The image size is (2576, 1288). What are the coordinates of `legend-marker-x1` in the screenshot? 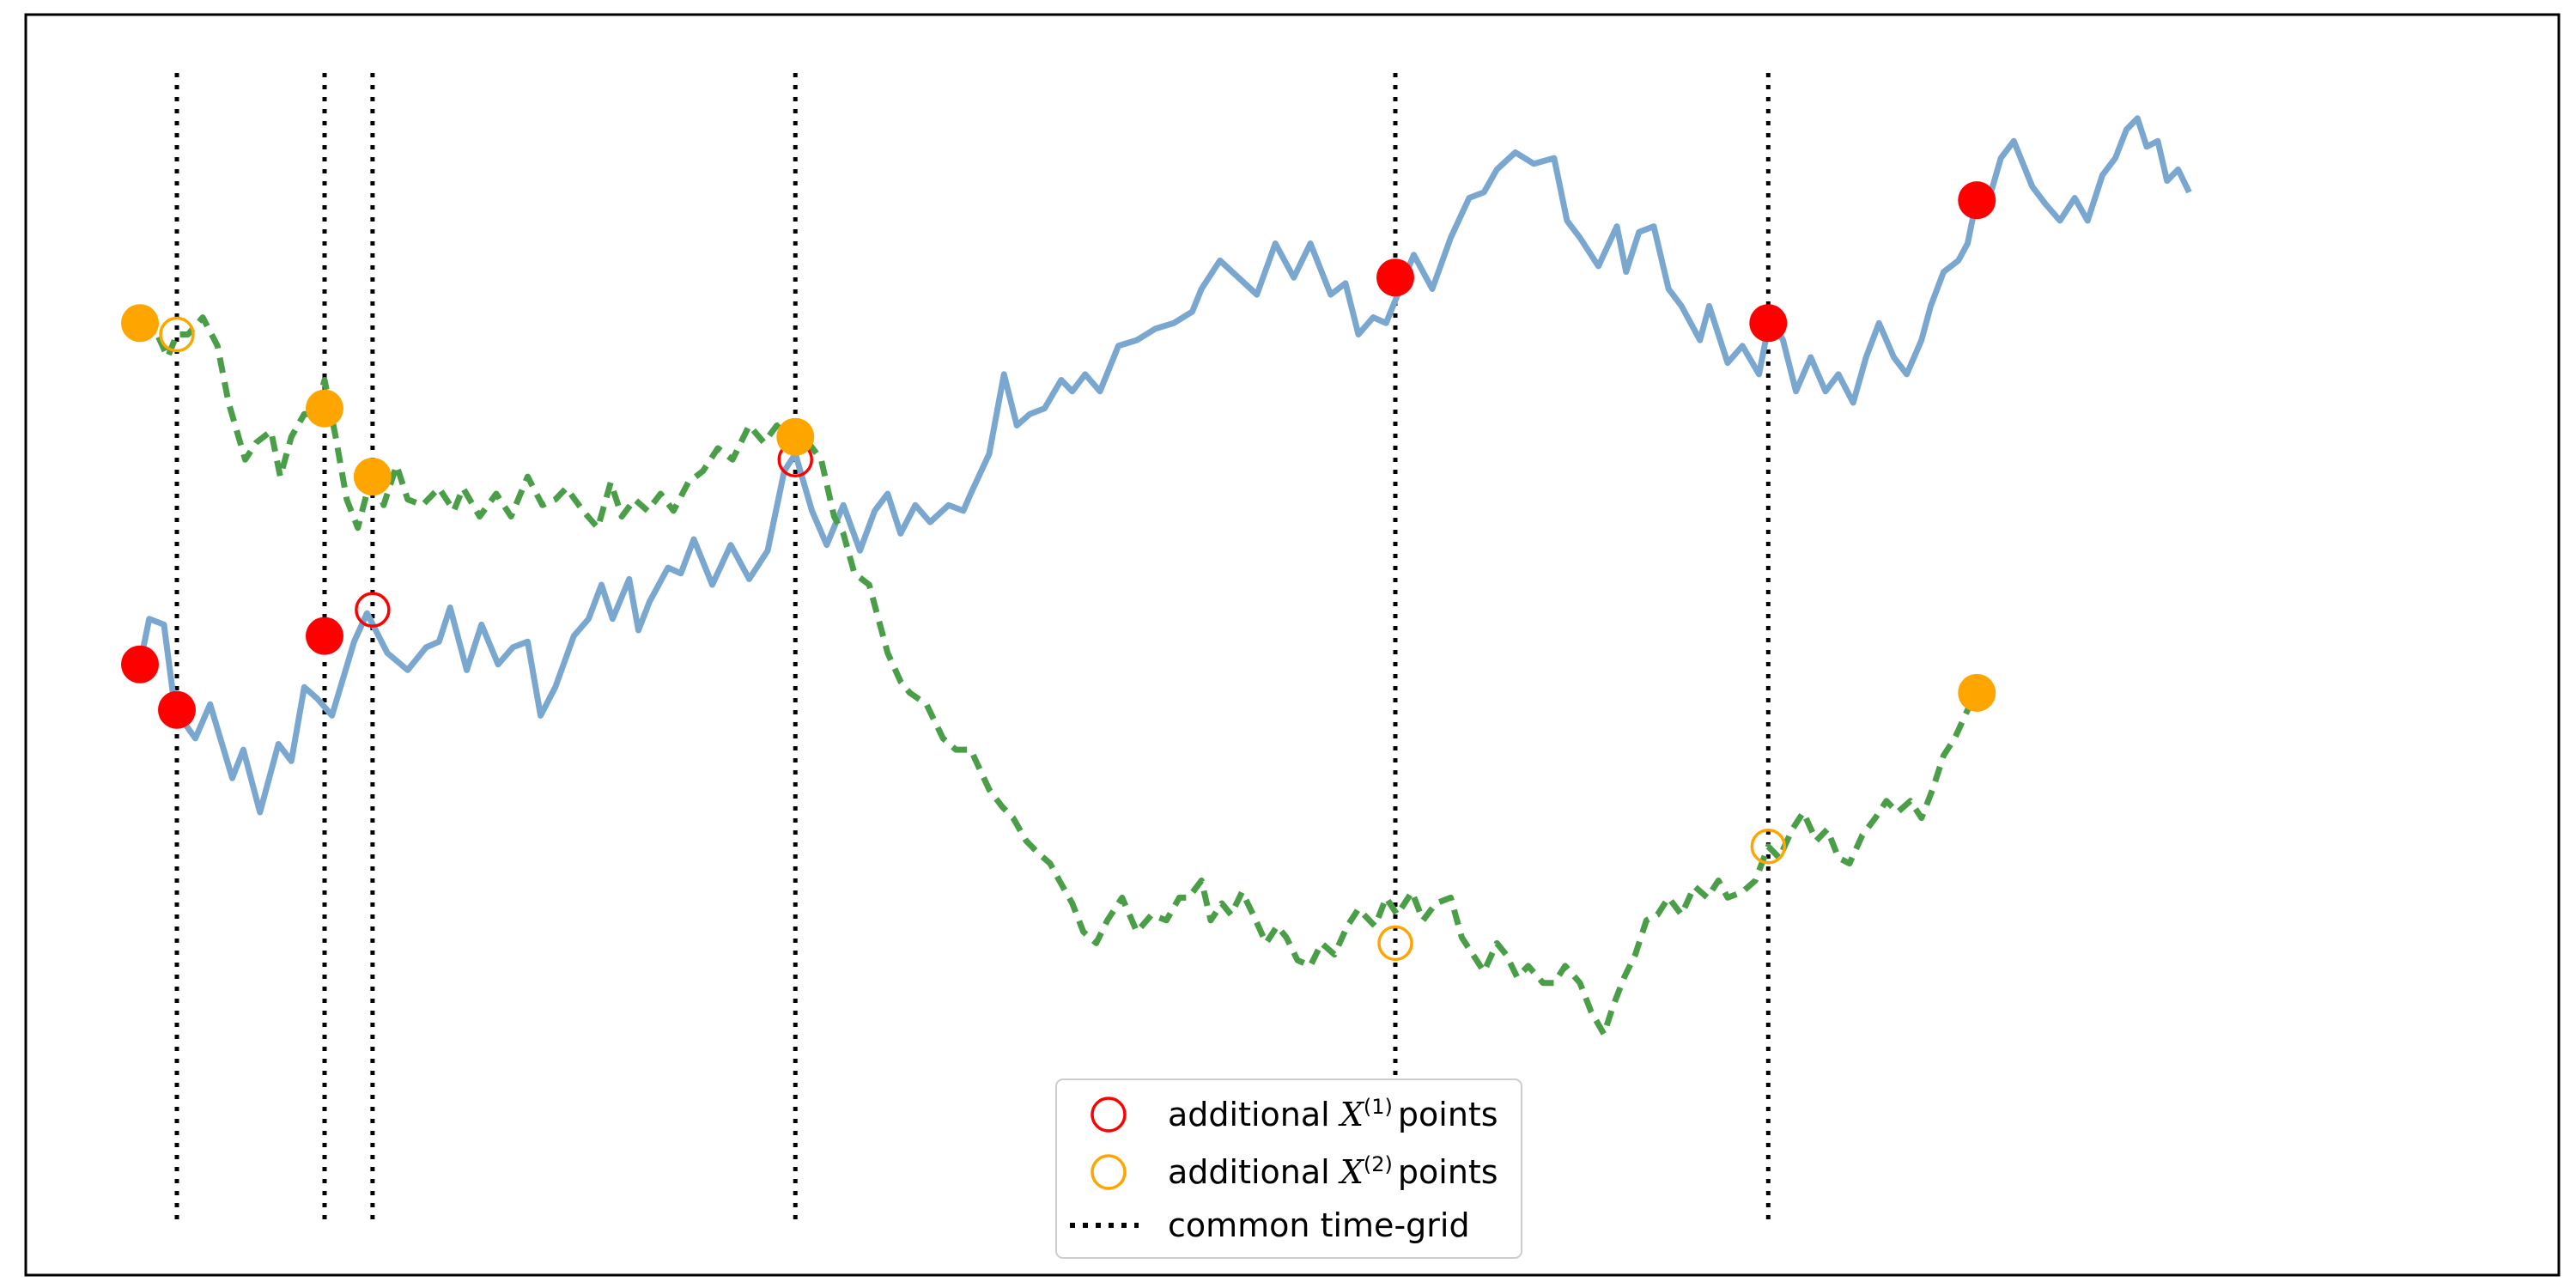 It's located at (1109, 1115).